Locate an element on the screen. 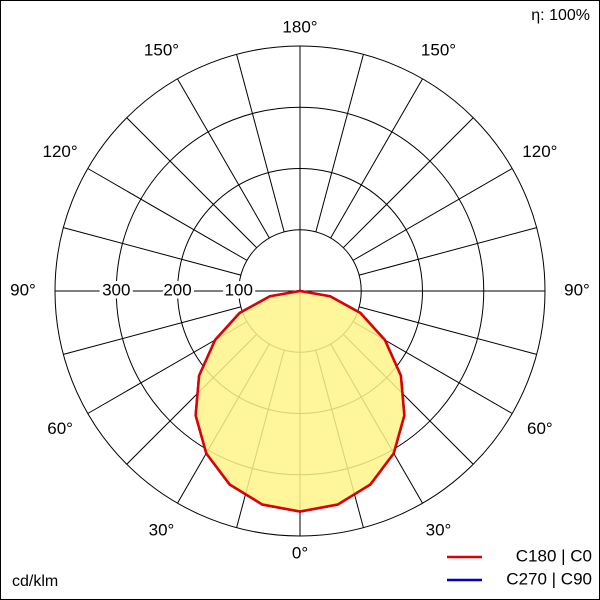  legend-label: C180 | C0 is located at coordinates (554, 555).